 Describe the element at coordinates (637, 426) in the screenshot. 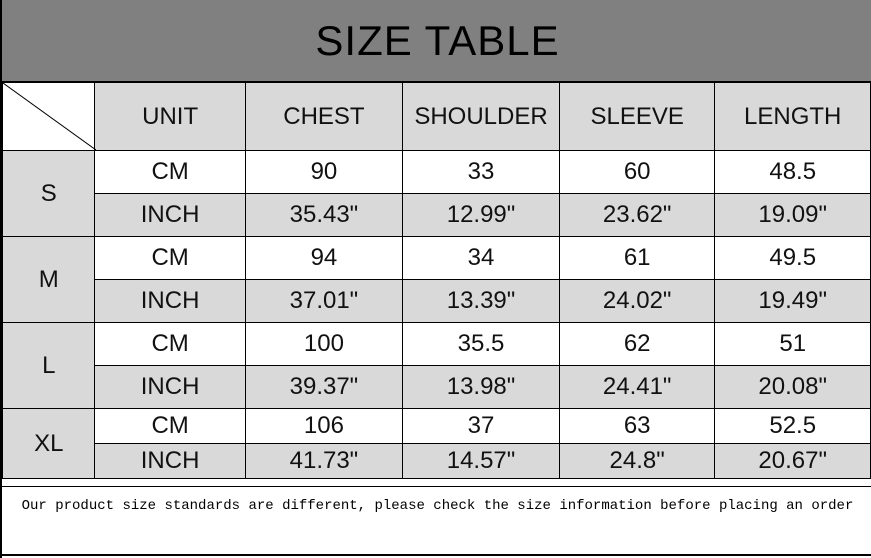

I see `value-cell: 63` at that location.